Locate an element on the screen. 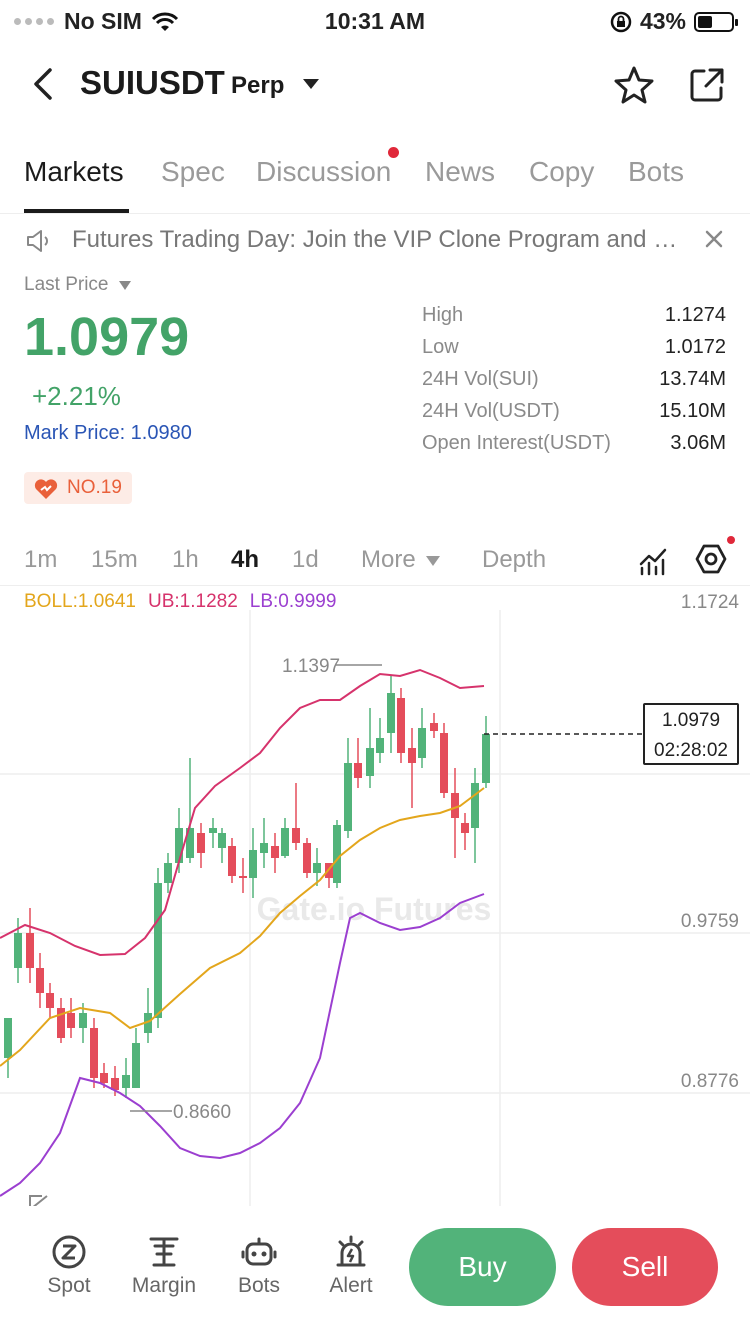 Image resolution: width=750 pixels, height=1334 pixels. tab-markets: Markets is located at coordinates (74, 171).